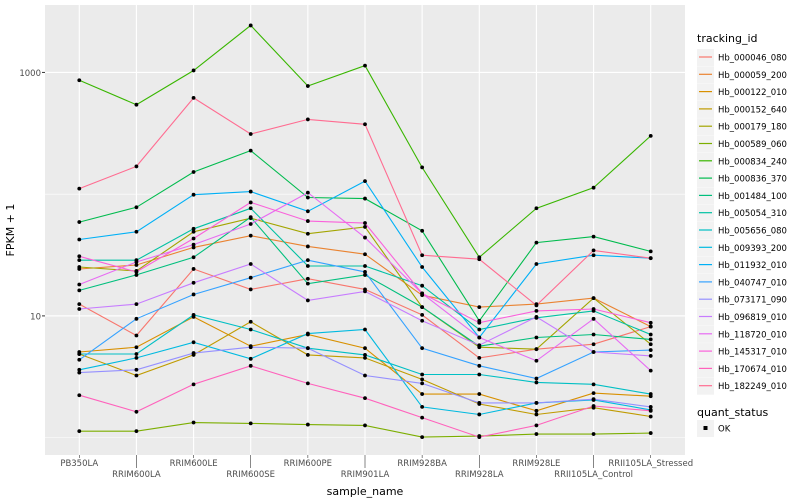  I want to click on legend-label: Hb_000122_010, so click(752, 93).